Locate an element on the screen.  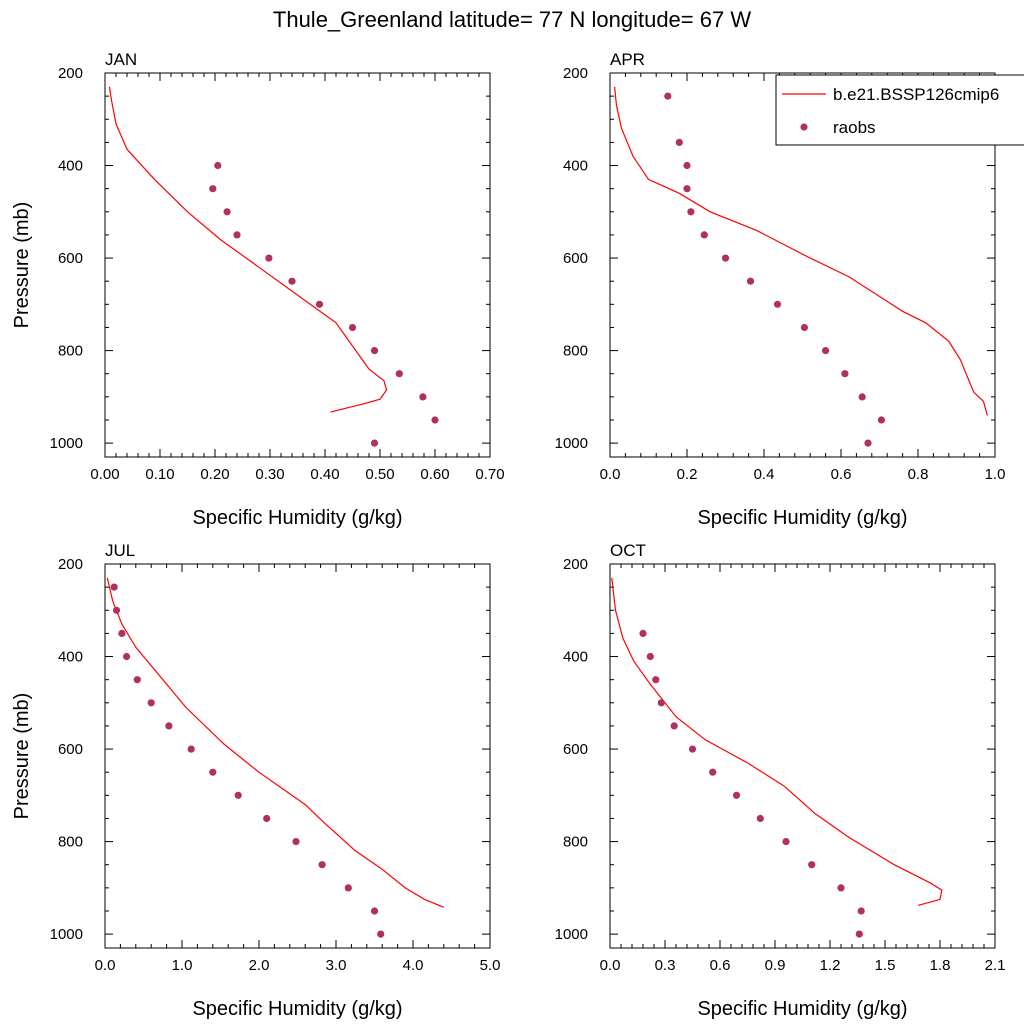
x-tick-label: 0.60 is located at coordinates (434, 474).